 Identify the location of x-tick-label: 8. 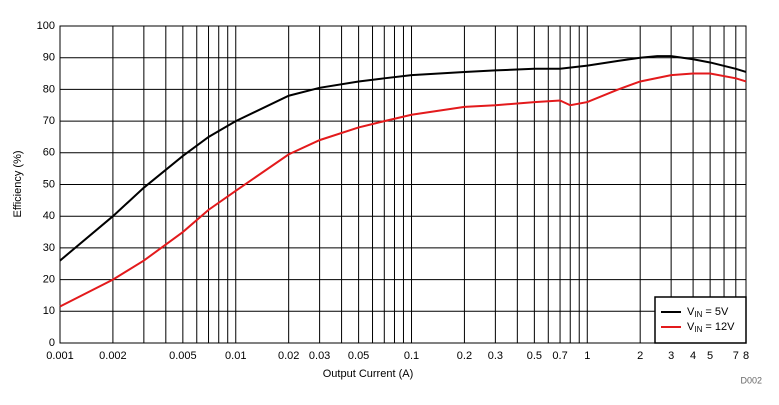
(746, 356).